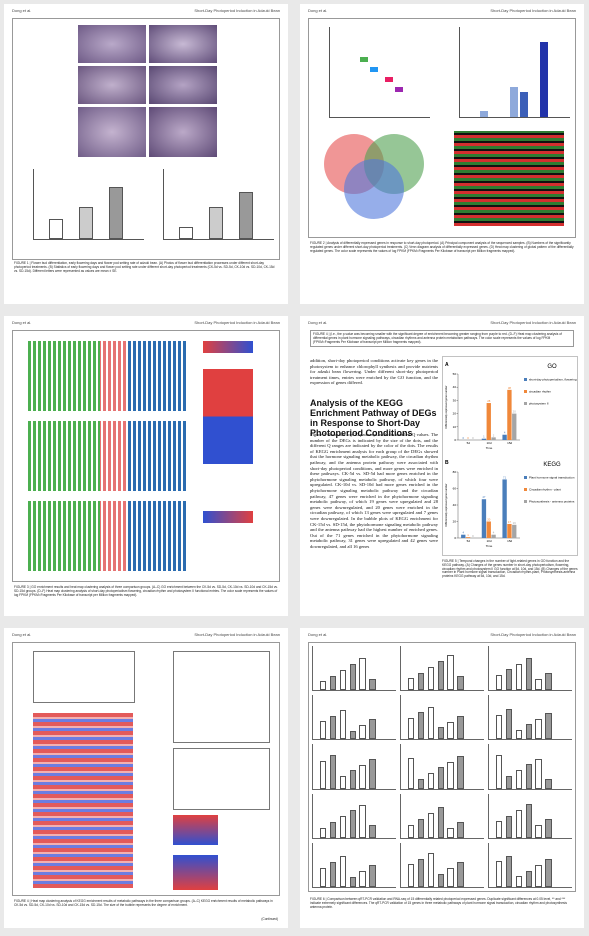  I want to click on bubble-plot, so click(221, 779).